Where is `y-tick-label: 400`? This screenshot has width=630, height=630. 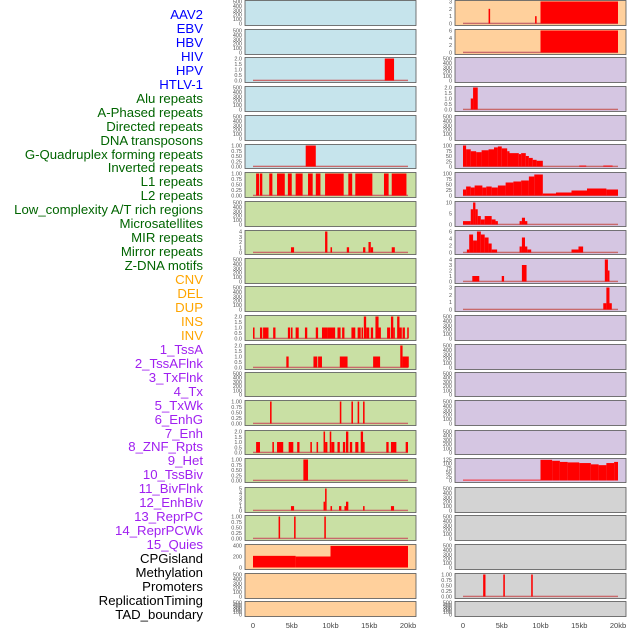
y-tick-label: 400 is located at coordinates (447, 494).